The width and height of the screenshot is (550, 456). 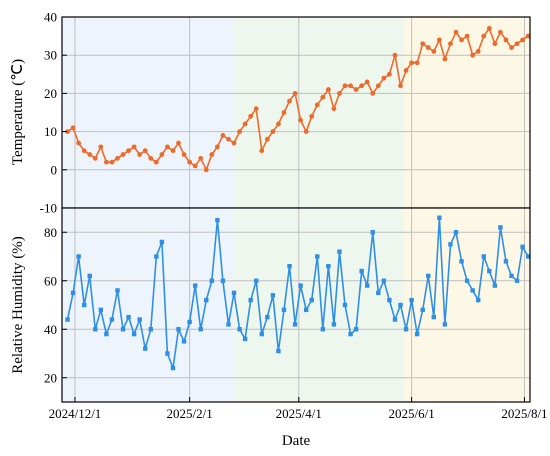 I want to click on date-x-tick-label: 2025/4/1, so click(x=299, y=413).